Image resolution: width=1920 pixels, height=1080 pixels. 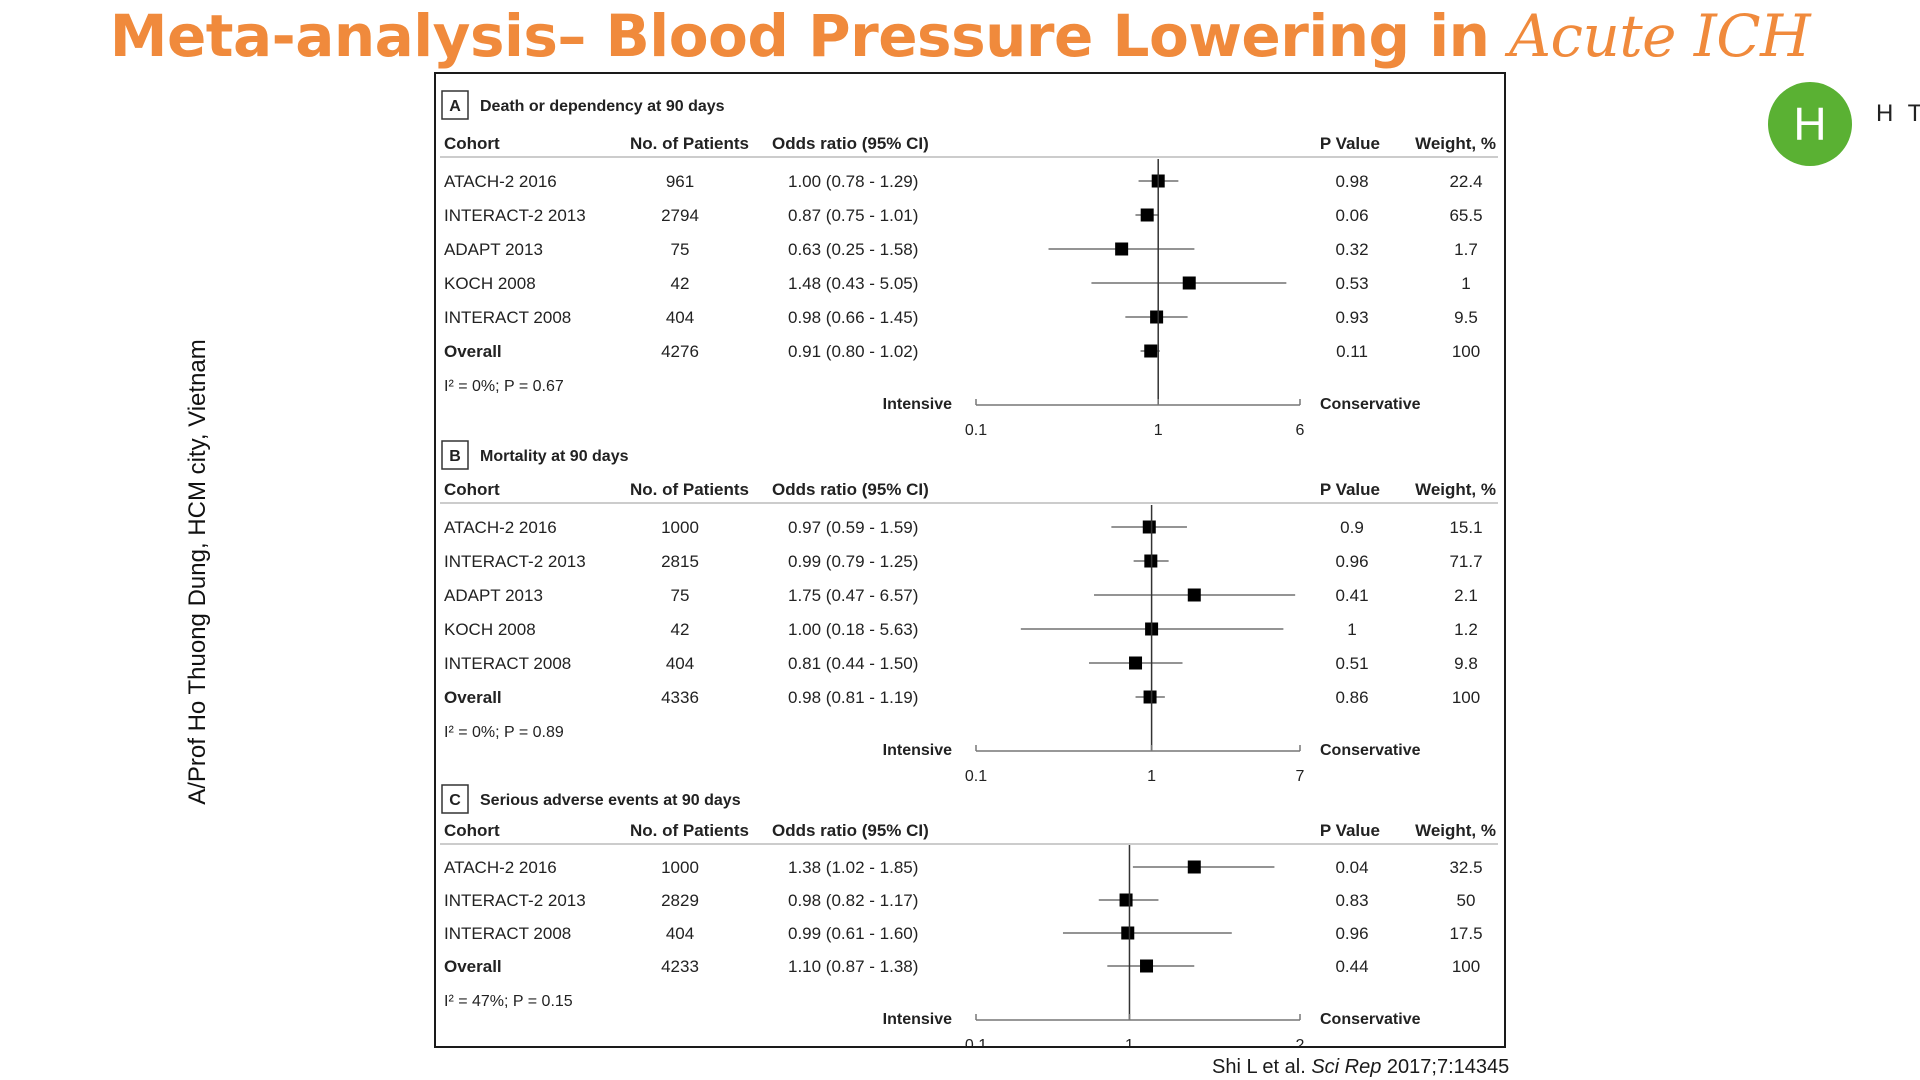 What do you see at coordinates (853, 249) in the screenshot?
I see `panel-a-row-odds-ratio-text: 0.63 (0.25 - 1.58)` at bounding box center [853, 249].